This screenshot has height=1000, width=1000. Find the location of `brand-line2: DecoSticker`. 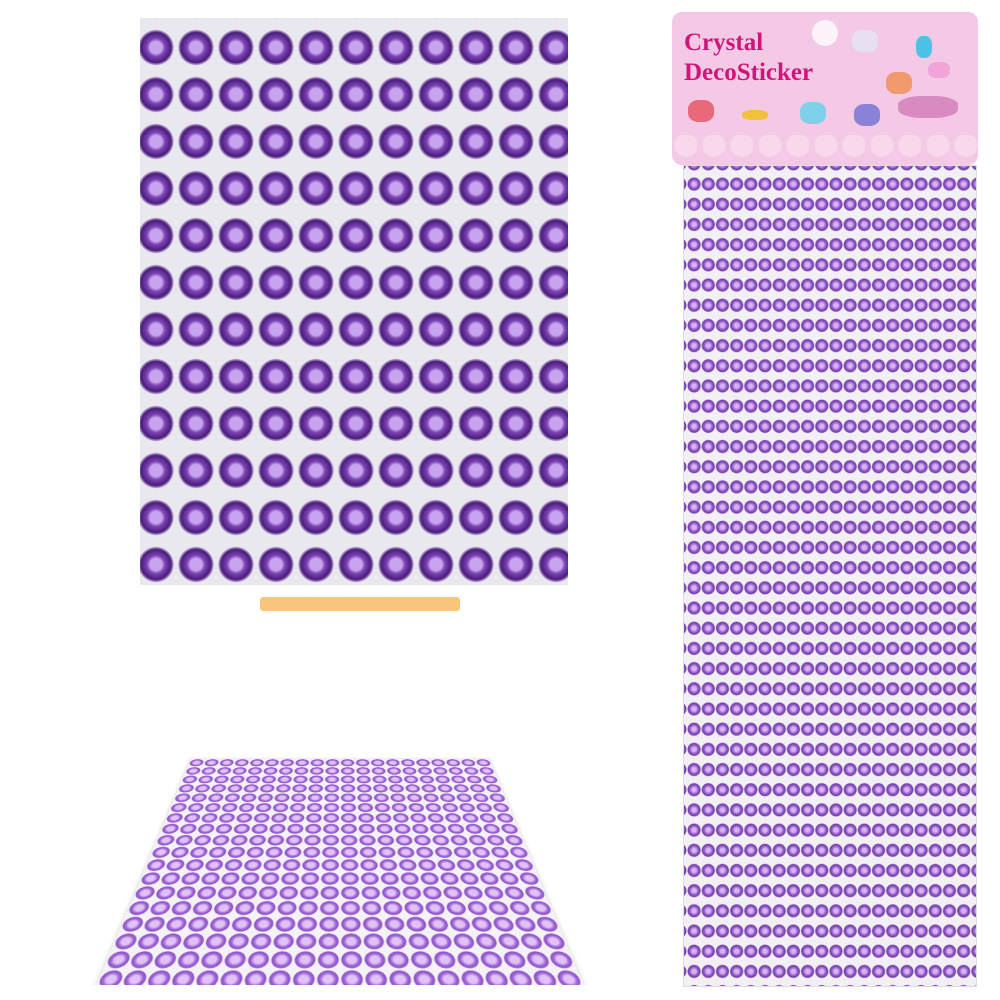

brand-line2: DecoSticker is located at coordinates (749, 72).